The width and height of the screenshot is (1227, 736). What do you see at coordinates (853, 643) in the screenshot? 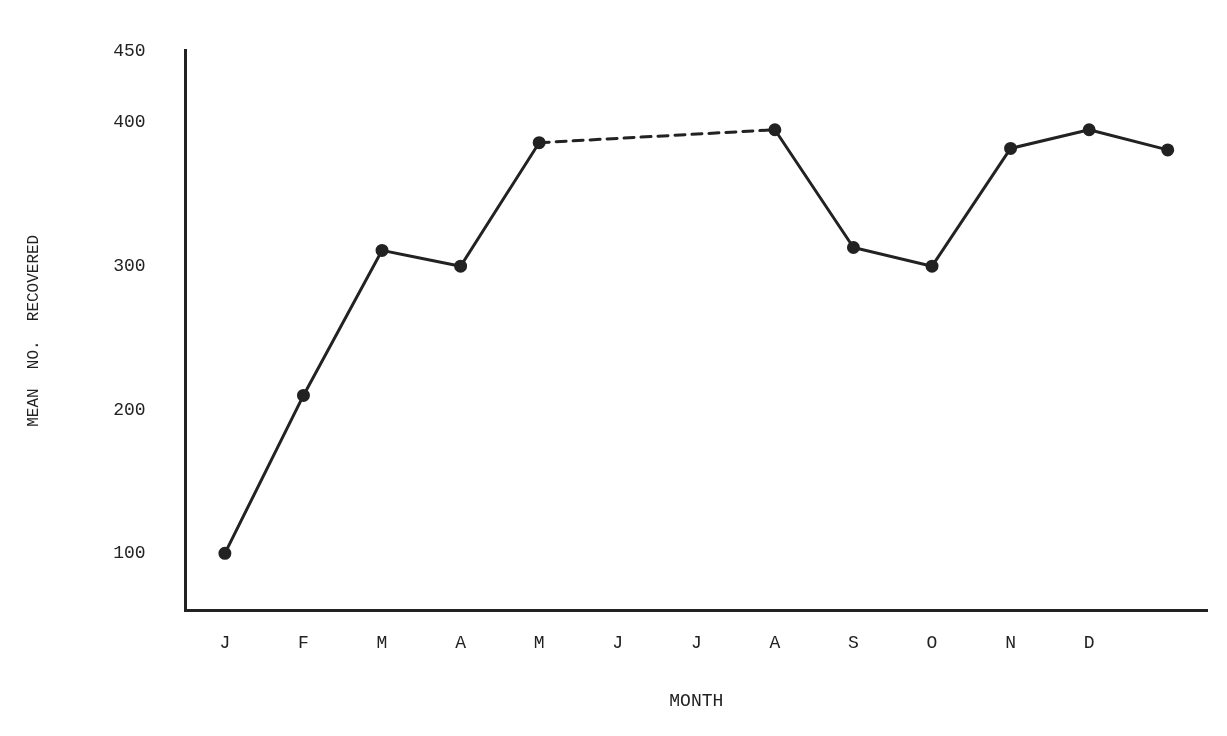
I see `x-tick-label: S` at bounding box center [853, 643].